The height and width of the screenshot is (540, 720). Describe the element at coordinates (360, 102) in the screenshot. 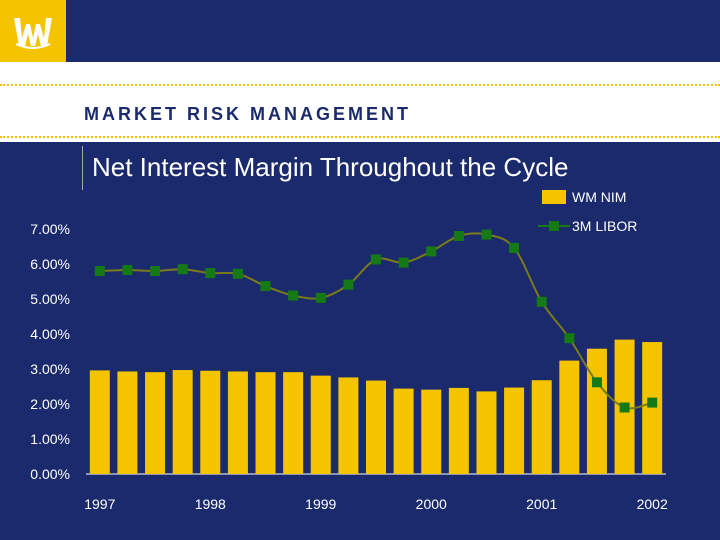

I see `title-banner` at that location.